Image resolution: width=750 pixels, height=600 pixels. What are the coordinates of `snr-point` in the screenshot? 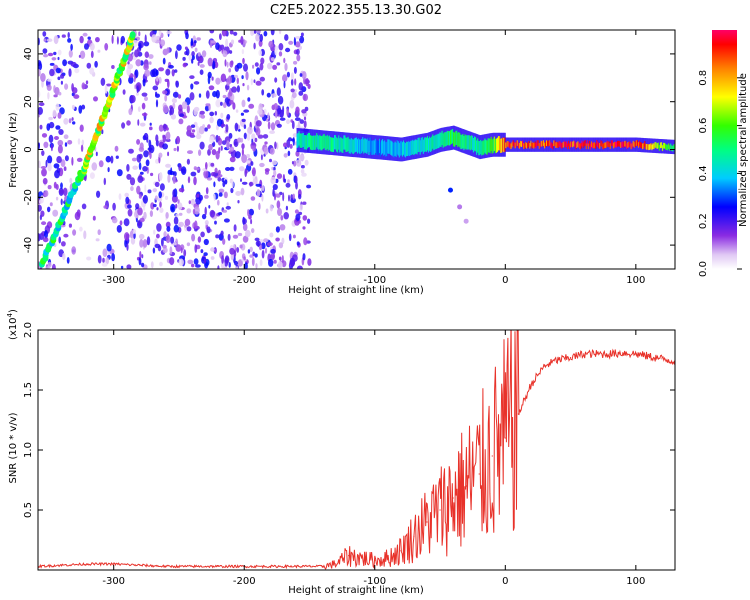 It's located at (557, 360).